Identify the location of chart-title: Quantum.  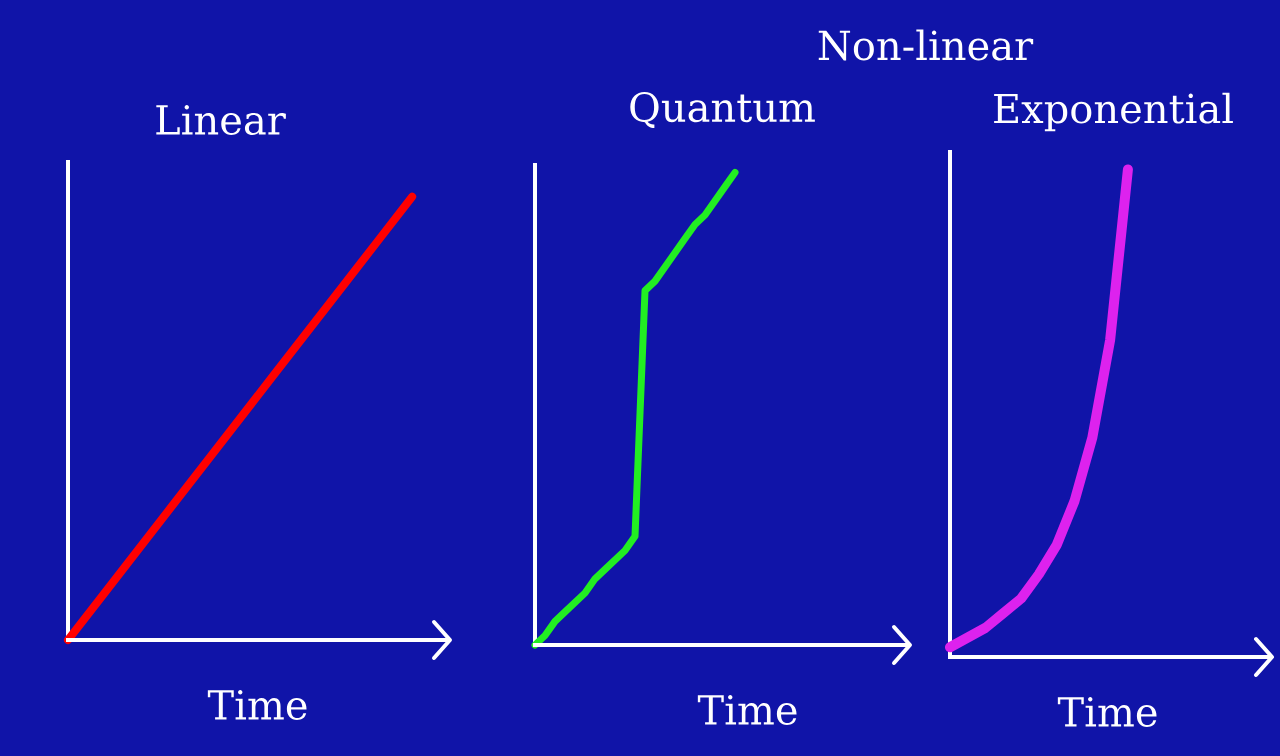
(722, 110).